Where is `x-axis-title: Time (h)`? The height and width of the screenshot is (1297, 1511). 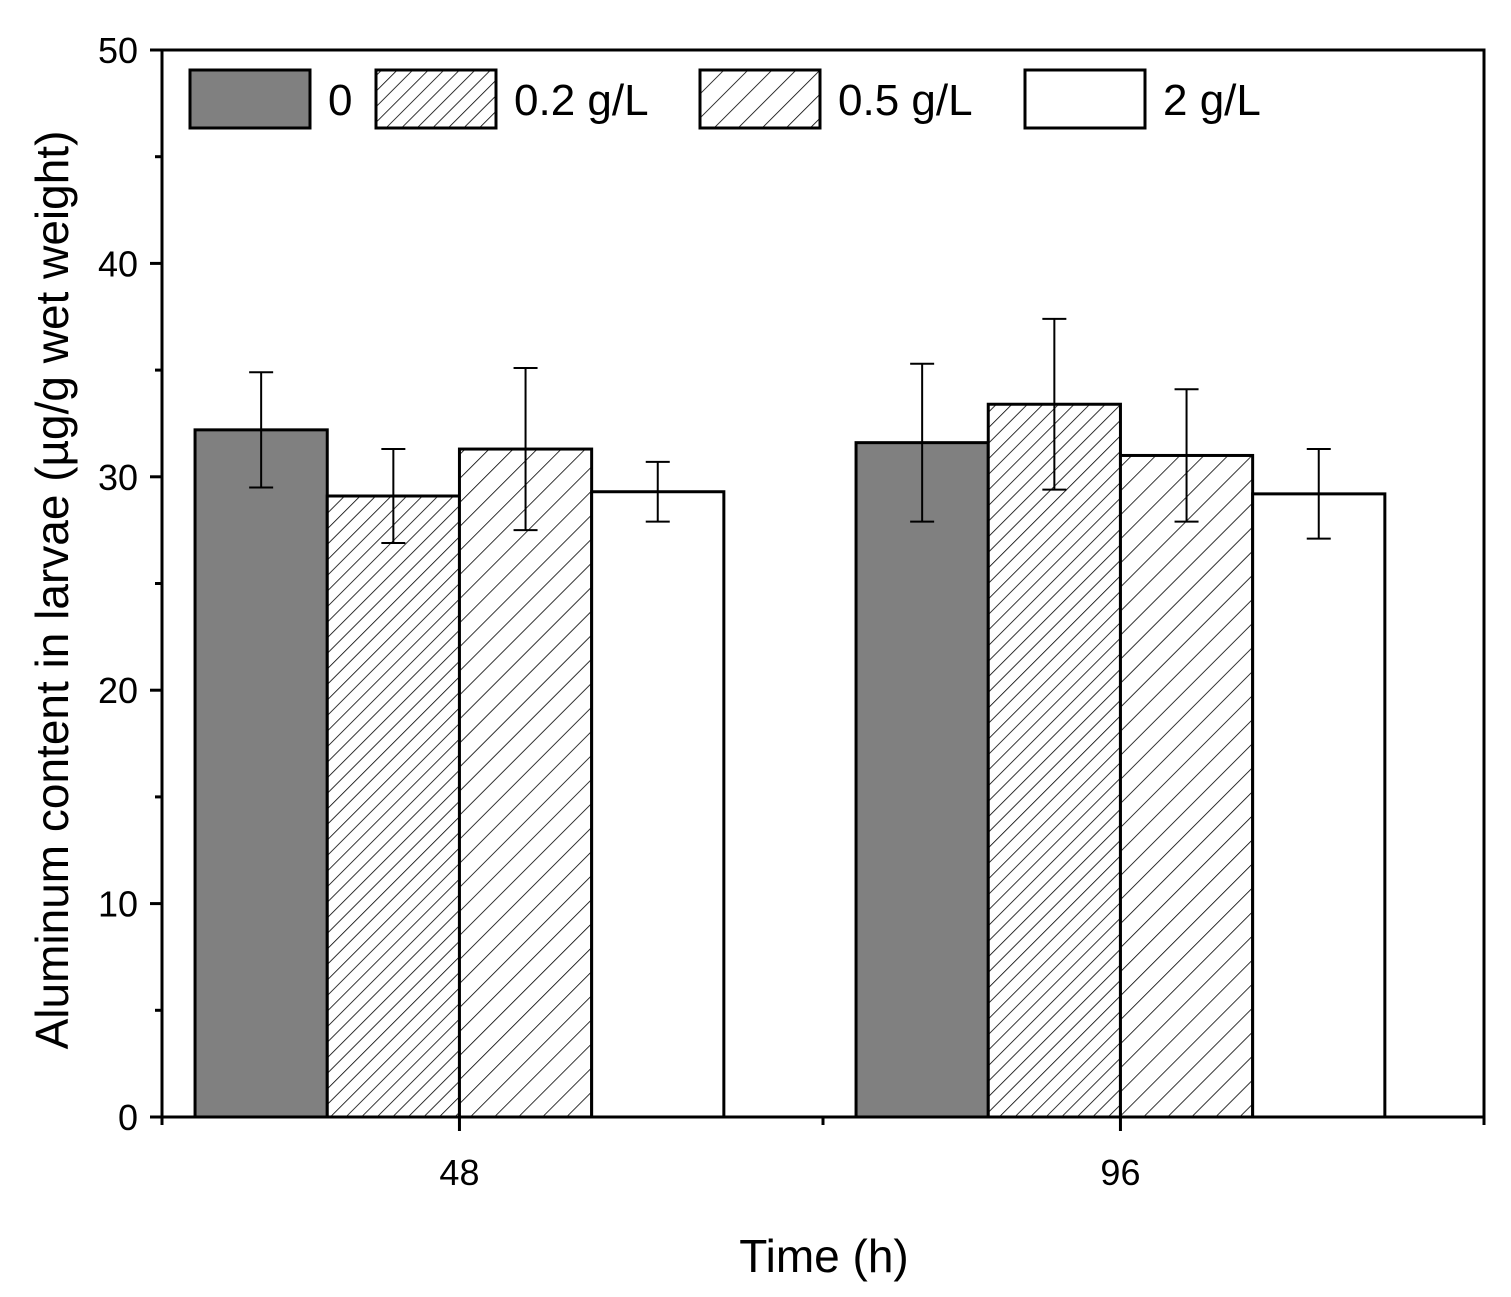
x-axis-title: Time (h) is located at coordinates (824, 1256).